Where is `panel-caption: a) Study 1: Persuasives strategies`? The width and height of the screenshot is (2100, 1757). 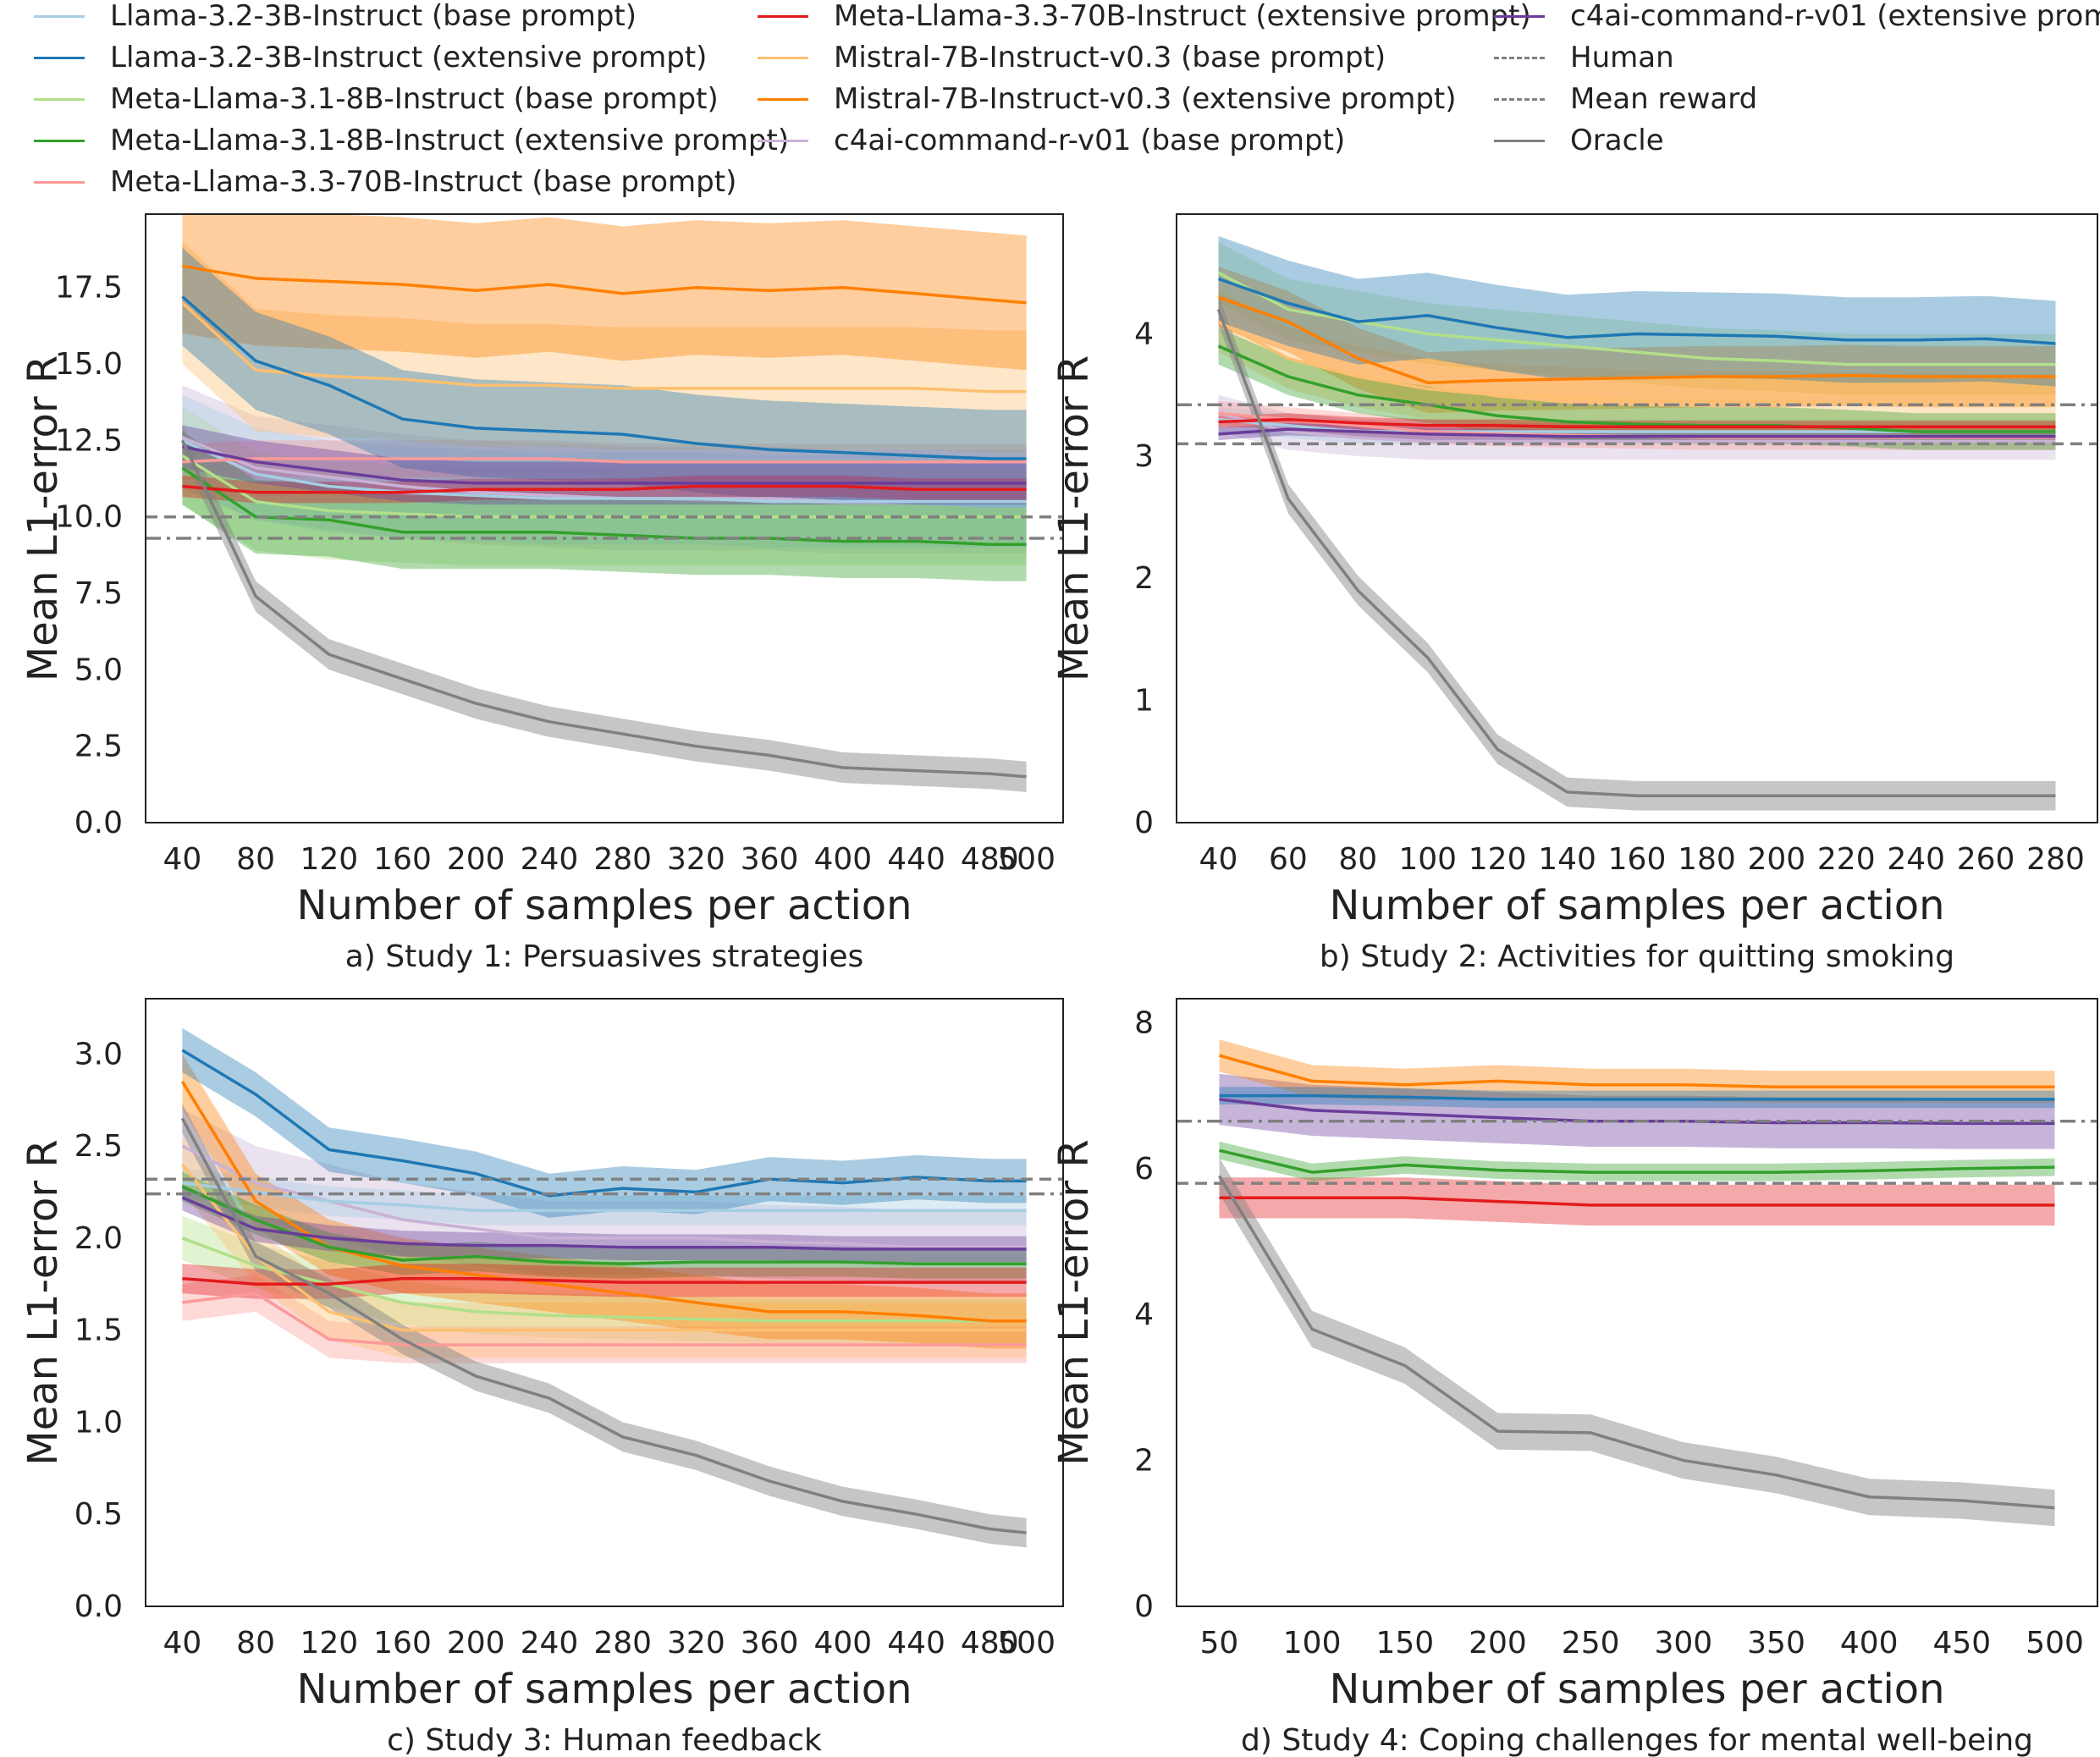 panel-caption: a) Study 1: Persuasives strategies is located at coordinates (604, 956).